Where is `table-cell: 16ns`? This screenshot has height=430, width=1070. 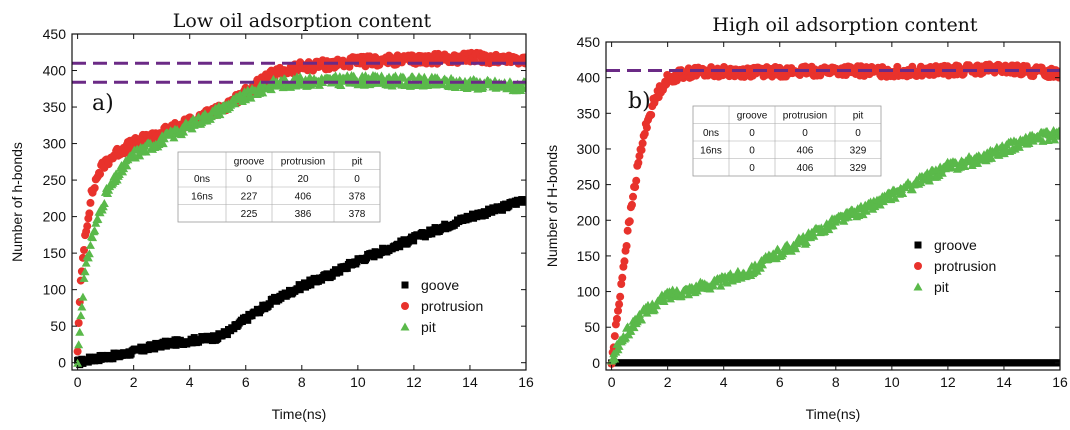
table-cell: 16ns is located at coordinates (711, 151).